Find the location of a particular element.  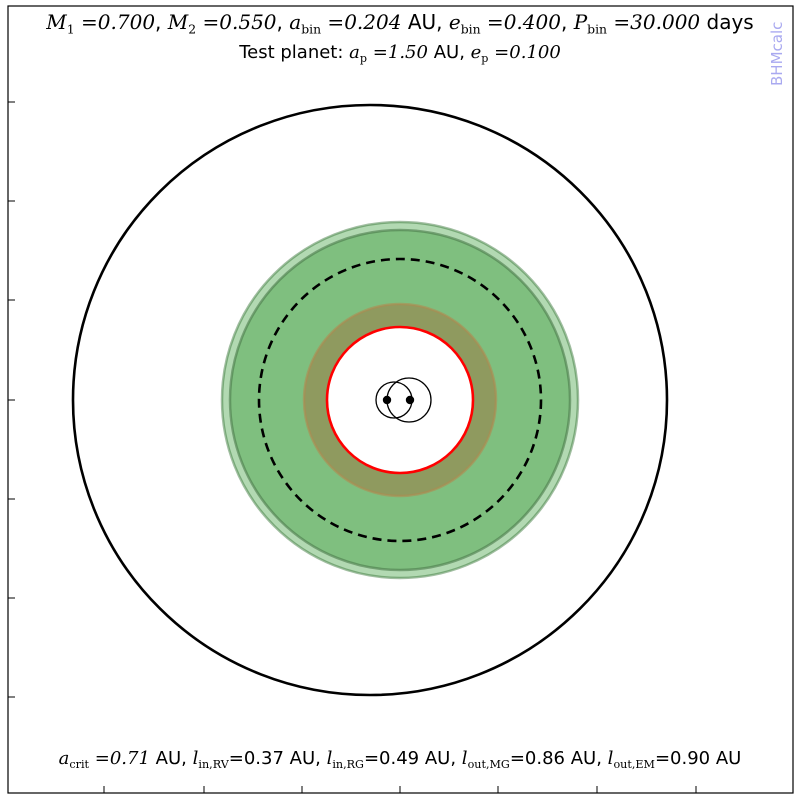

pbin-value: 30.000 is located at coordinates (665, 22).